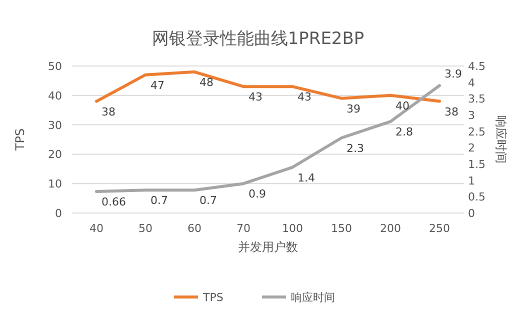  What do you see at coordinates (477, 197) in the screenshot?
I see `y2-tick-label: 0.5` at bounding box center [477, 197].